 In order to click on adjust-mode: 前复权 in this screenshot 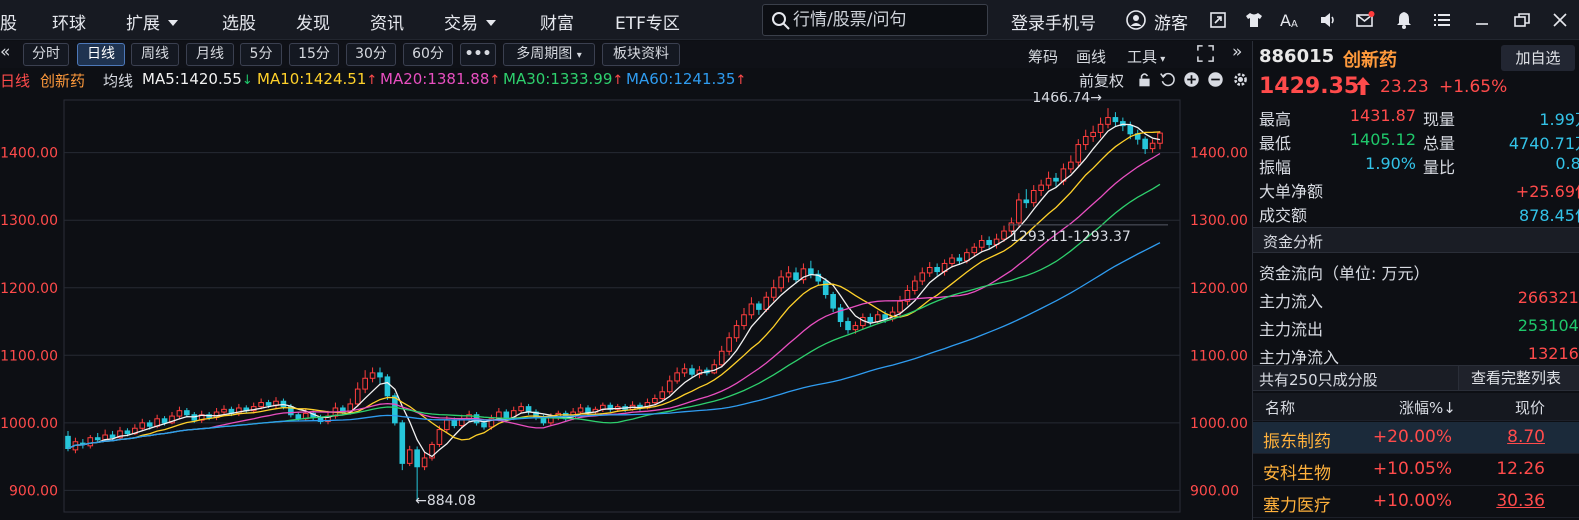, I will do `click(1102, 81)`.